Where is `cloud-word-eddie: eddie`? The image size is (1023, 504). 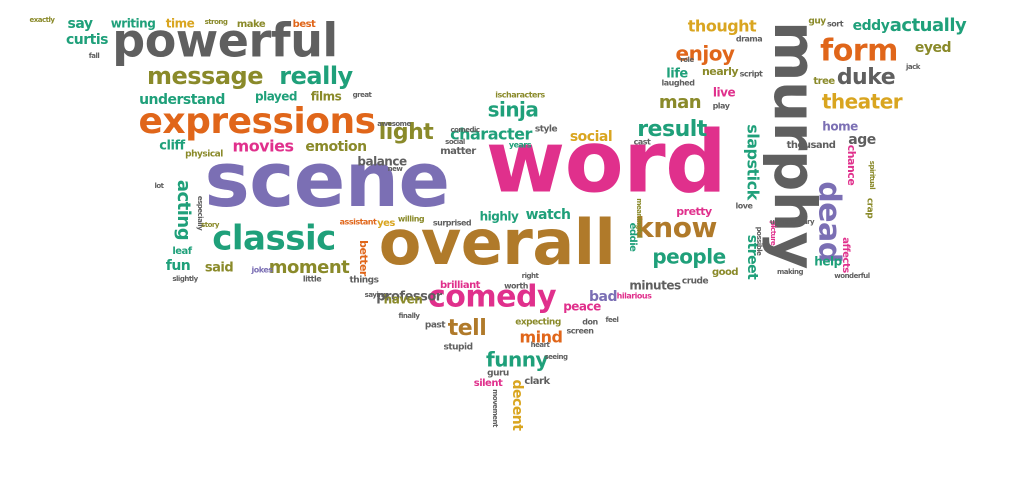 cloud-word-eddie: eddie is located at coordinates (632, 238).